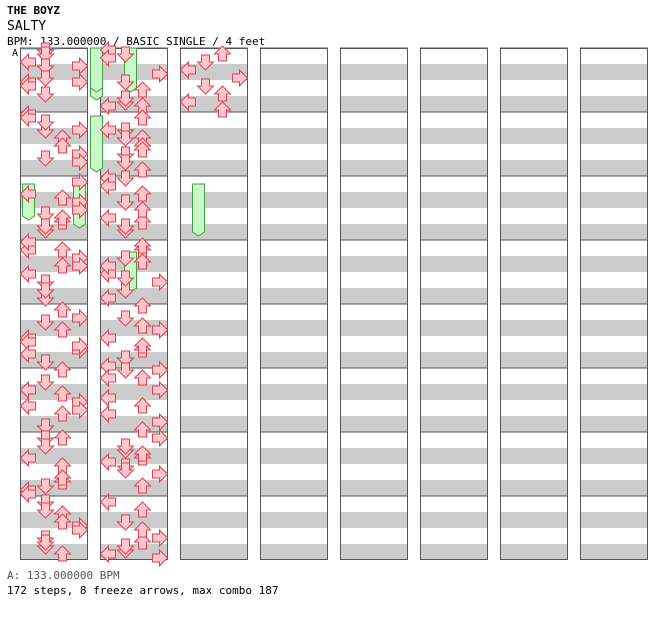  Describe the element at coordinates (63, 575) in the screenshot. I see `bpm-legend: A: 133.000000 BPM` at that location.